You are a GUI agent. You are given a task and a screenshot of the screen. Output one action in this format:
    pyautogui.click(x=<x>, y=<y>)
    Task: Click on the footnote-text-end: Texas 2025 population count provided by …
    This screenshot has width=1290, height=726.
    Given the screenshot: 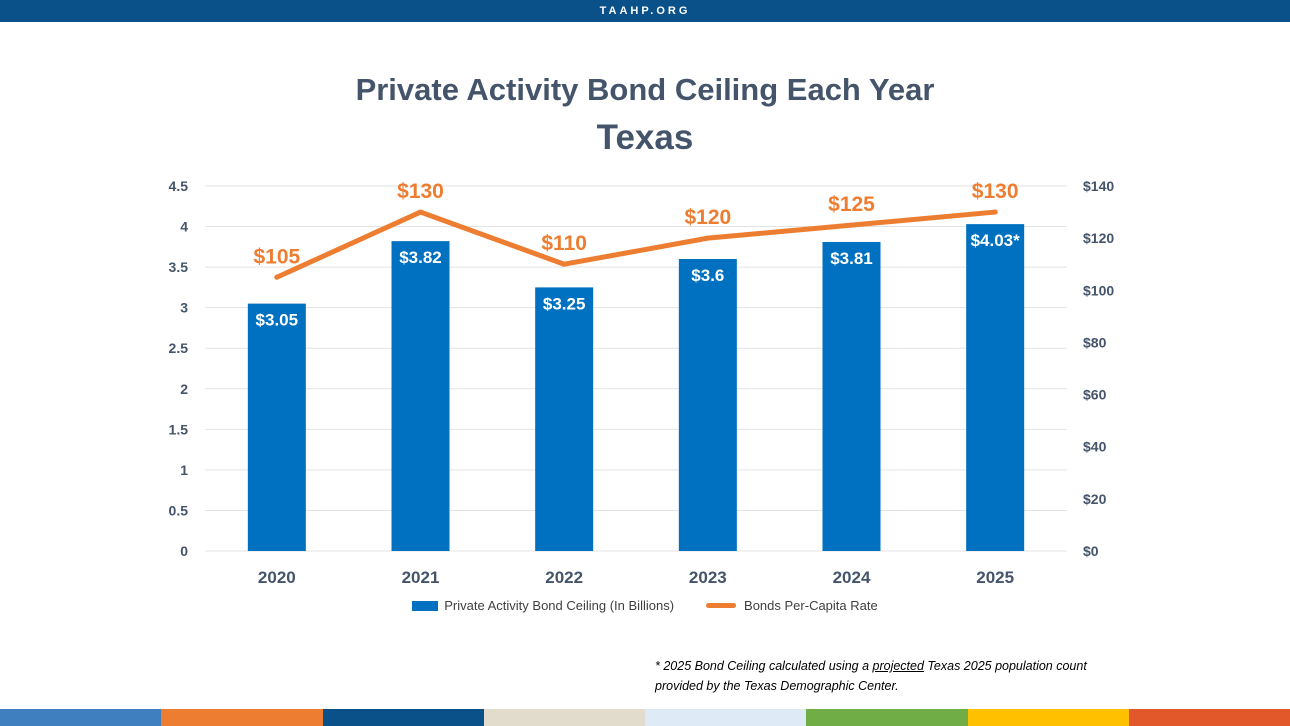 What is the action you would take?
    pyautogui.click(x=871, y=676)
    